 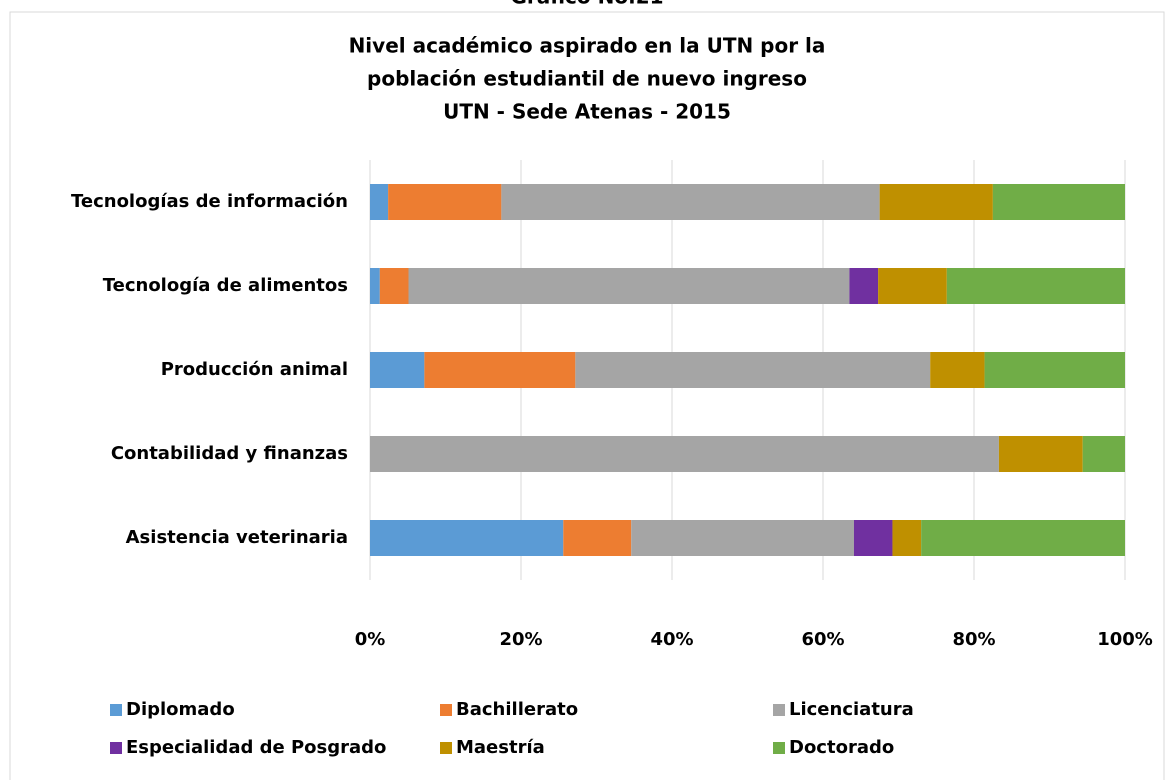 I want to click on x-tick-label: 60%, so click(x=822, y=639).